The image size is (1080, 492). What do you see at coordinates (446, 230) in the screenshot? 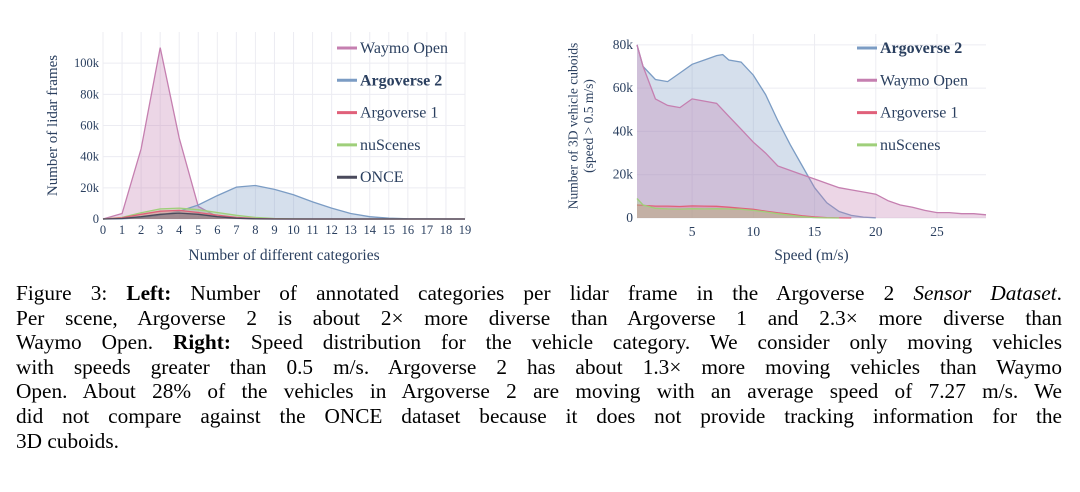
I see `x-tick-label: 18` at bounding box center [446, 230].